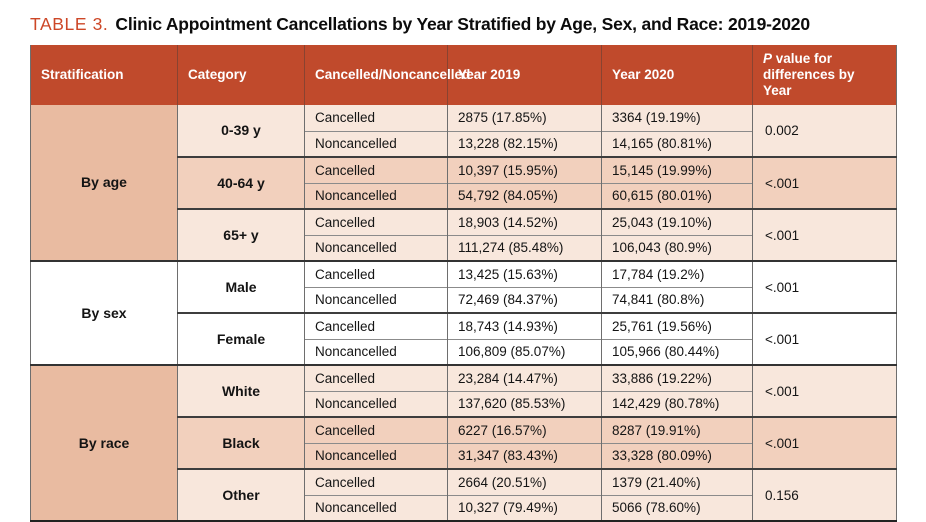 The width and height of the screenshot is (926, 522). I want to click on year2019-cell: 2875 (17.85%), so click(524, 118).